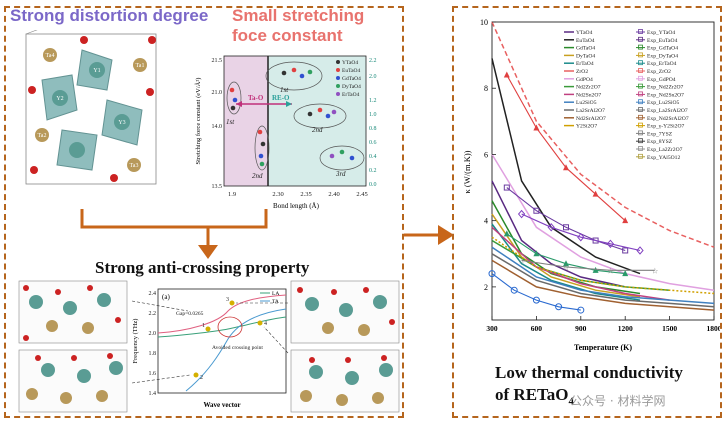 The width and height of the screenshot is (727, 423). What do you see at coordinates (350, 63) in the screenshot?
I see `legend-label: YTaO4` at bounding box center [350, 63].